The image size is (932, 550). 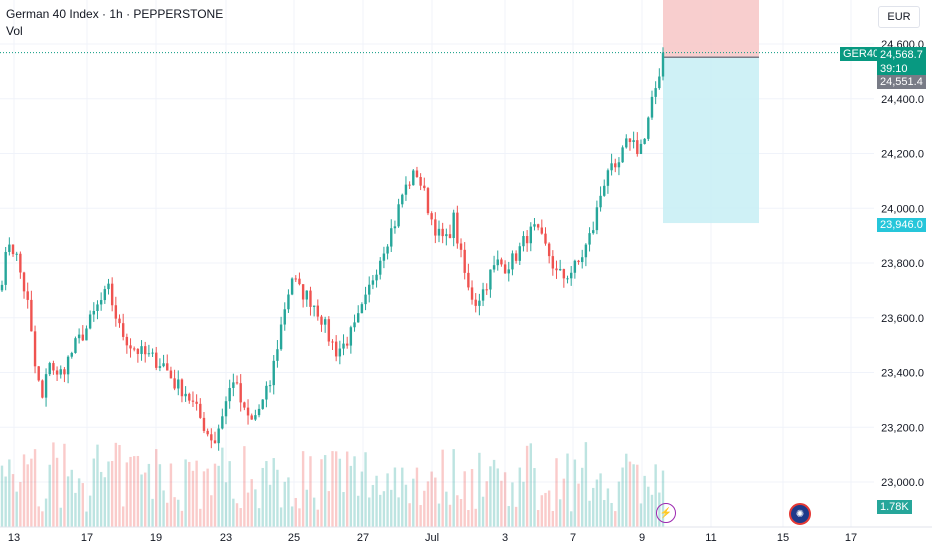 What do you see at coordinates (14, 31) in the screenshot?
I see `volume-indicator-label: Vol` at bounding box center [14, 31].